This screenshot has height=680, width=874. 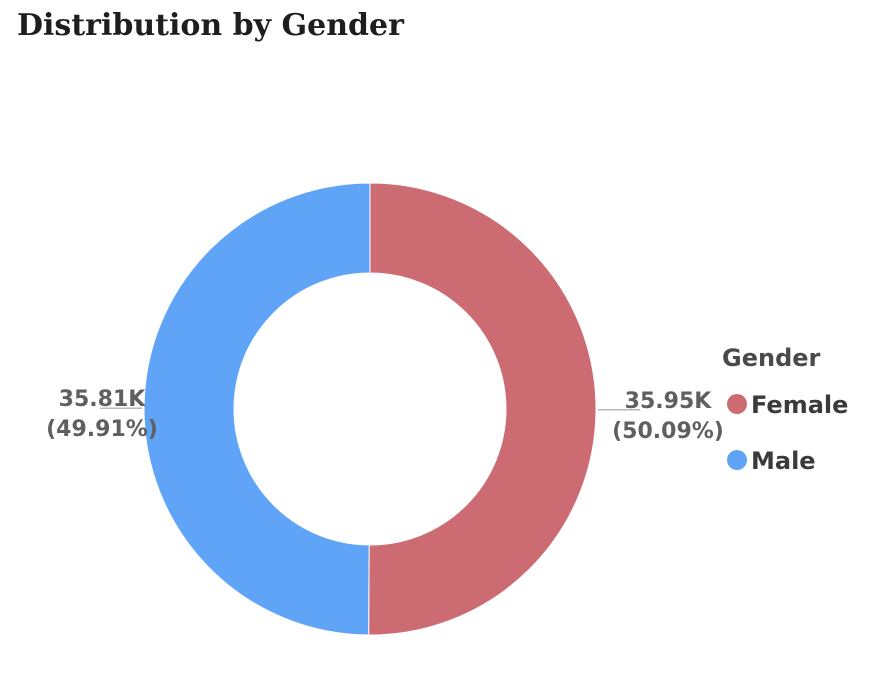 I want to click on data-labels: 35.95K (50.09%) 35.81K (49.91%), so click(x=385, y=415).